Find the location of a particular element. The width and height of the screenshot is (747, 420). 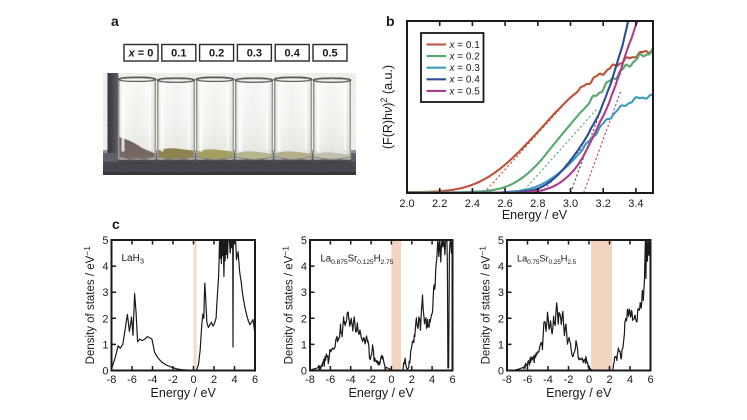

svg-text: x = 0.1 is located at coordinates (465, 45).